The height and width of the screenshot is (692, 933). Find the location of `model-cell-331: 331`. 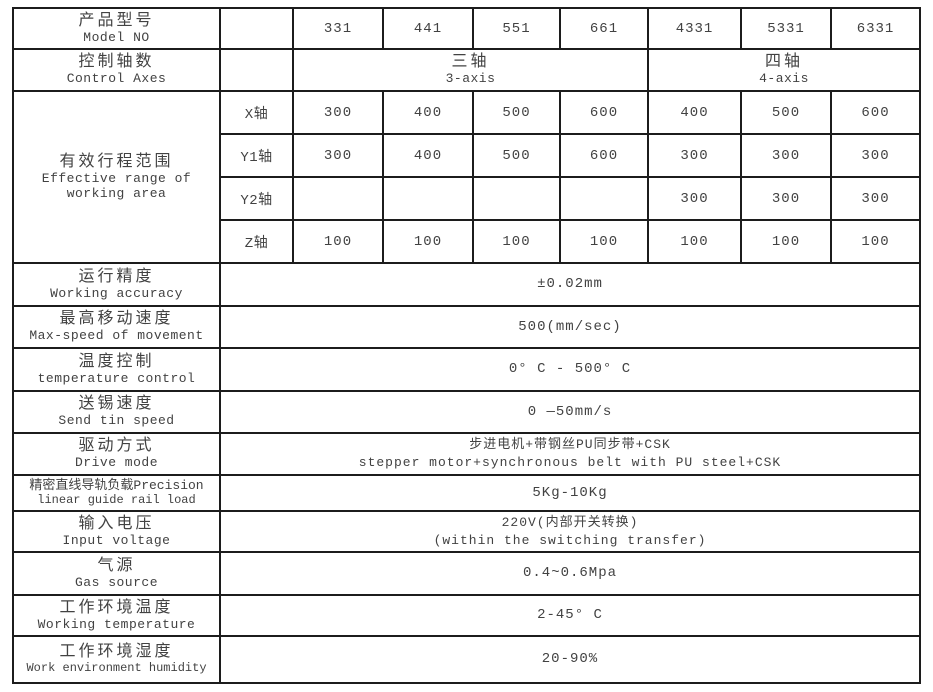

model-cell-331: 331 is located at coordinates (338, 28).